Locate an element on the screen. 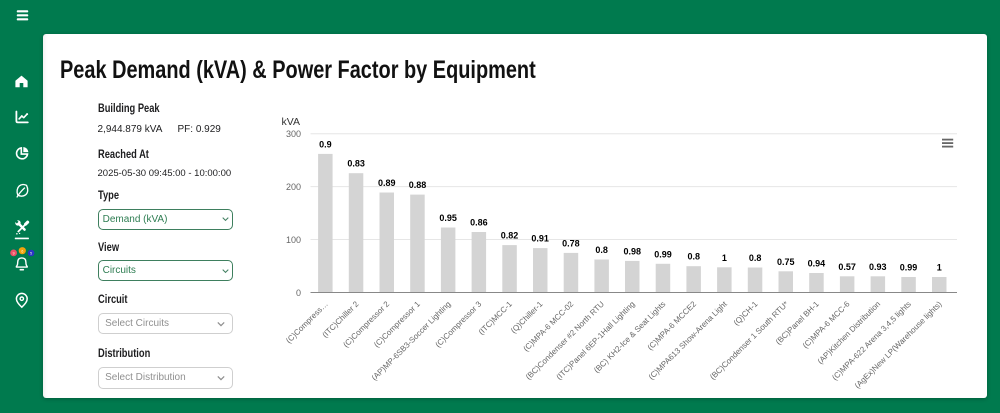  svg-text: 5 is located at coordinates (31, 254).